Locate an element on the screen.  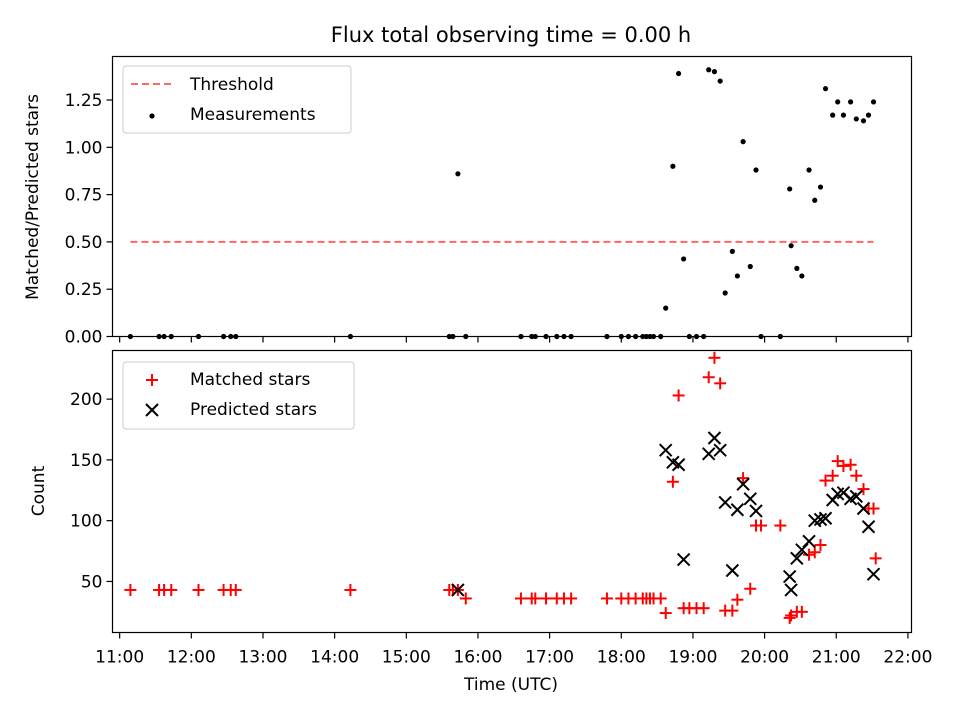
legend-measurements-marker is located at coordinates (152, 116).